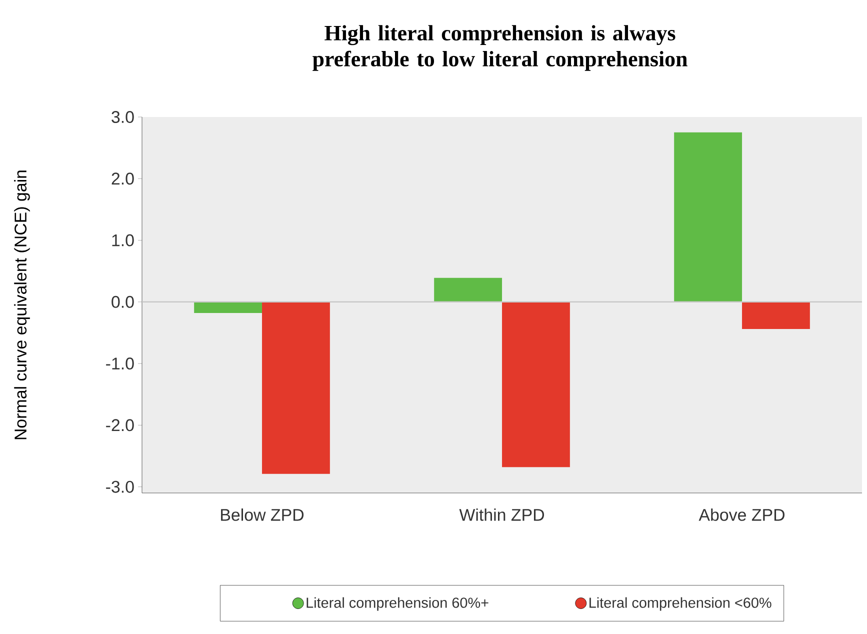 The height and width of the screenshot is (634, 867). I want to click on legend-label: Literal comprehension 60%+, so click(397, 604).